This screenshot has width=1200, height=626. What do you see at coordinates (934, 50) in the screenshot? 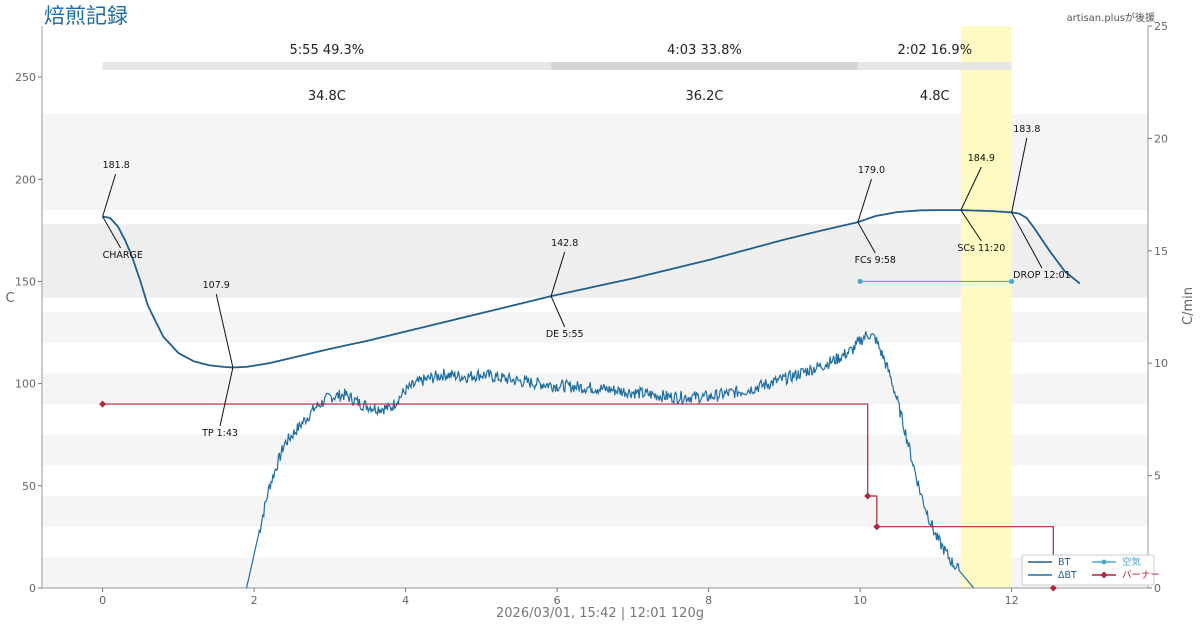
I see `phase-label: 2:02 16.9%` at bounding box center [934, 50].